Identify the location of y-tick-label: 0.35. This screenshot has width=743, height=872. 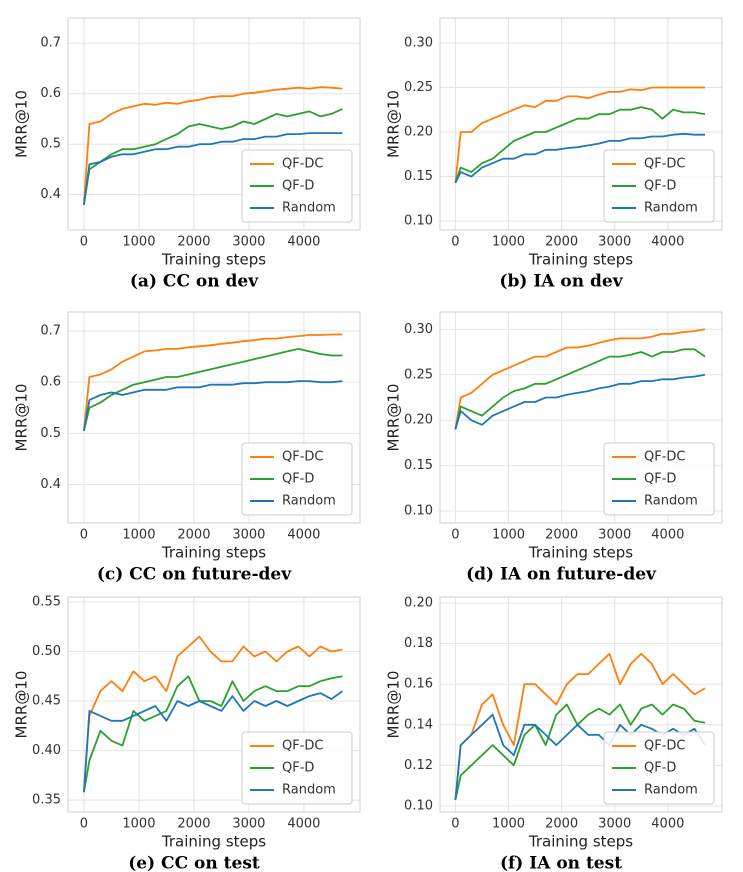
(46, 800).